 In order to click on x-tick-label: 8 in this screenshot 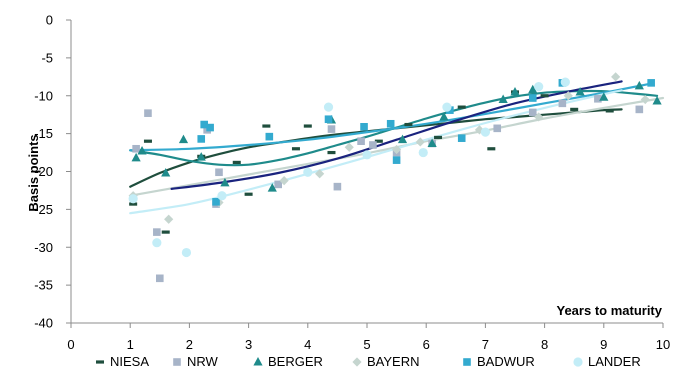, I will do `click(544, 344)`.